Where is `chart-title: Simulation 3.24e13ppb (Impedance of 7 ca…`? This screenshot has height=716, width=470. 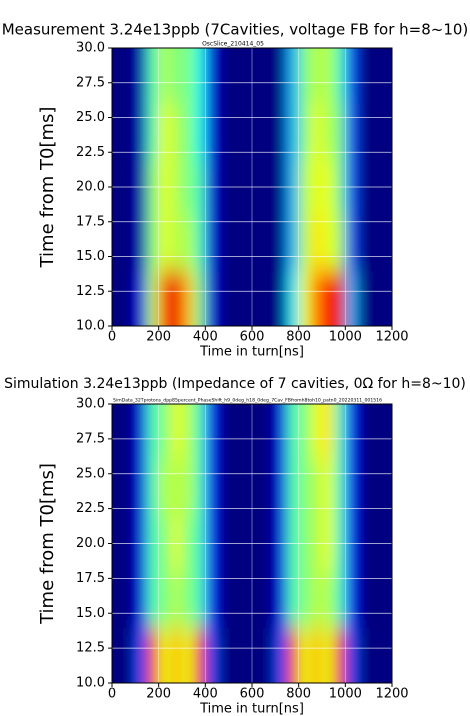
chart-title: Simulation 3.24e13ppb (Impedance of 7 ca… is located at coordinates (235, 384).